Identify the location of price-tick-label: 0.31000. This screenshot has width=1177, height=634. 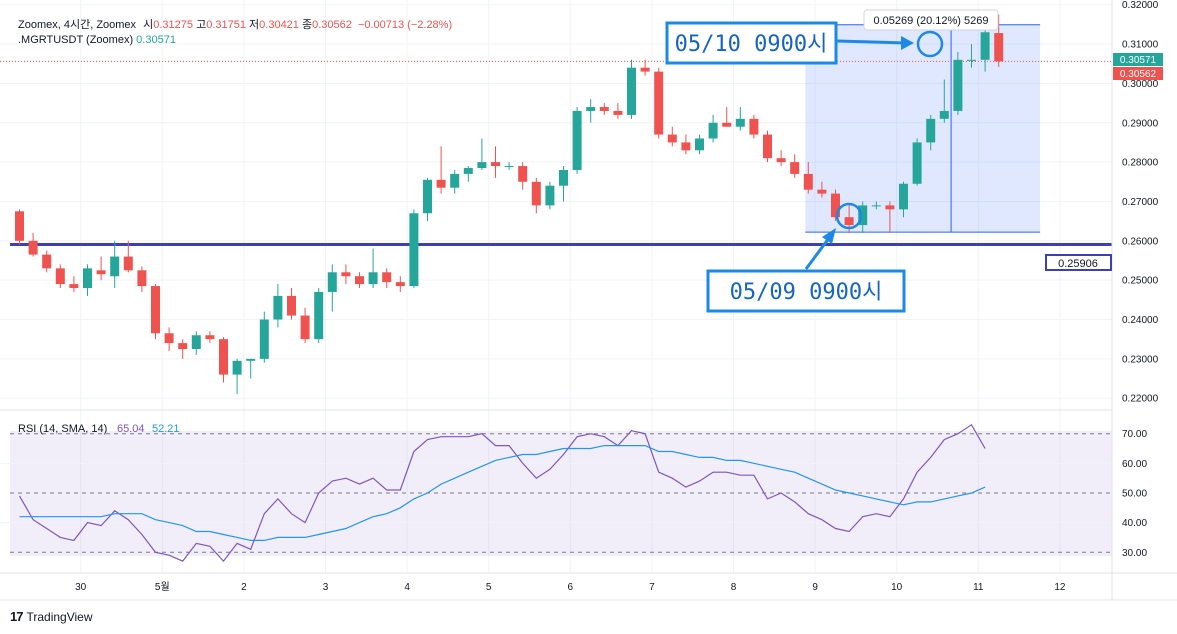
(1140, 45).